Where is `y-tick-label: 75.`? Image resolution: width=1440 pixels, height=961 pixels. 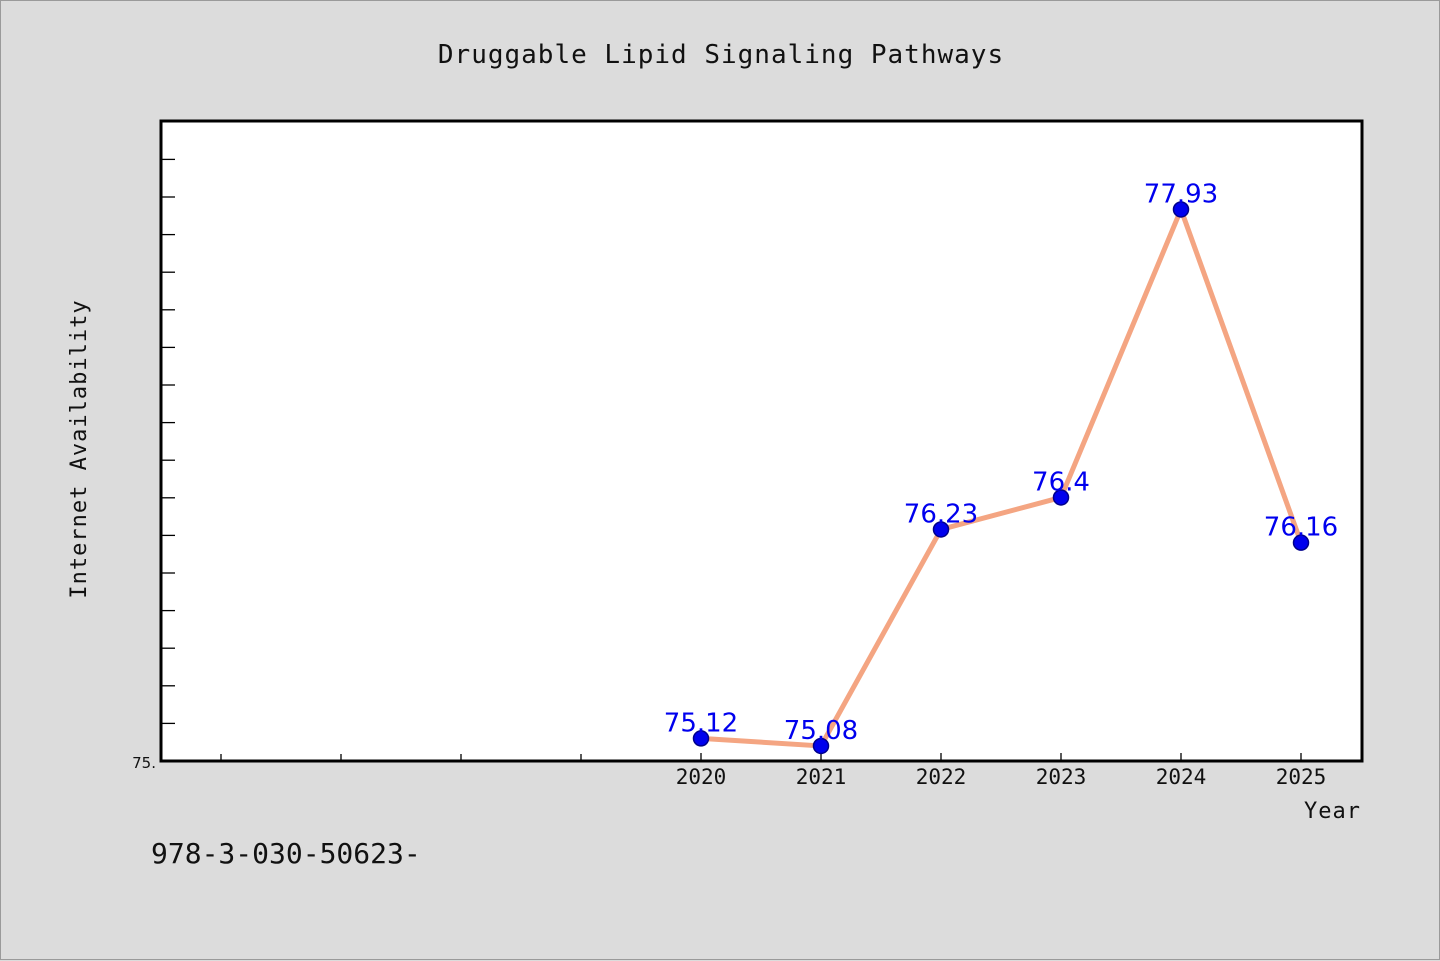
y-tick-label: 75. is located at coordinates (144, 763).